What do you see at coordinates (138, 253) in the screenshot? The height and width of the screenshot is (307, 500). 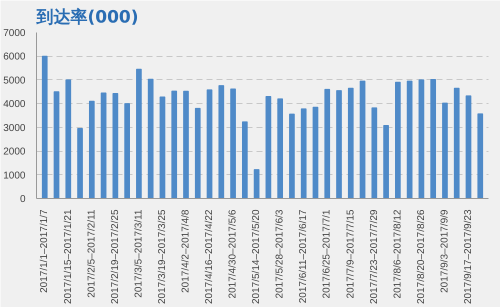 I see `x-tick-label: 2017/3/5–2017/3/11` at bounding box center [138, 253].